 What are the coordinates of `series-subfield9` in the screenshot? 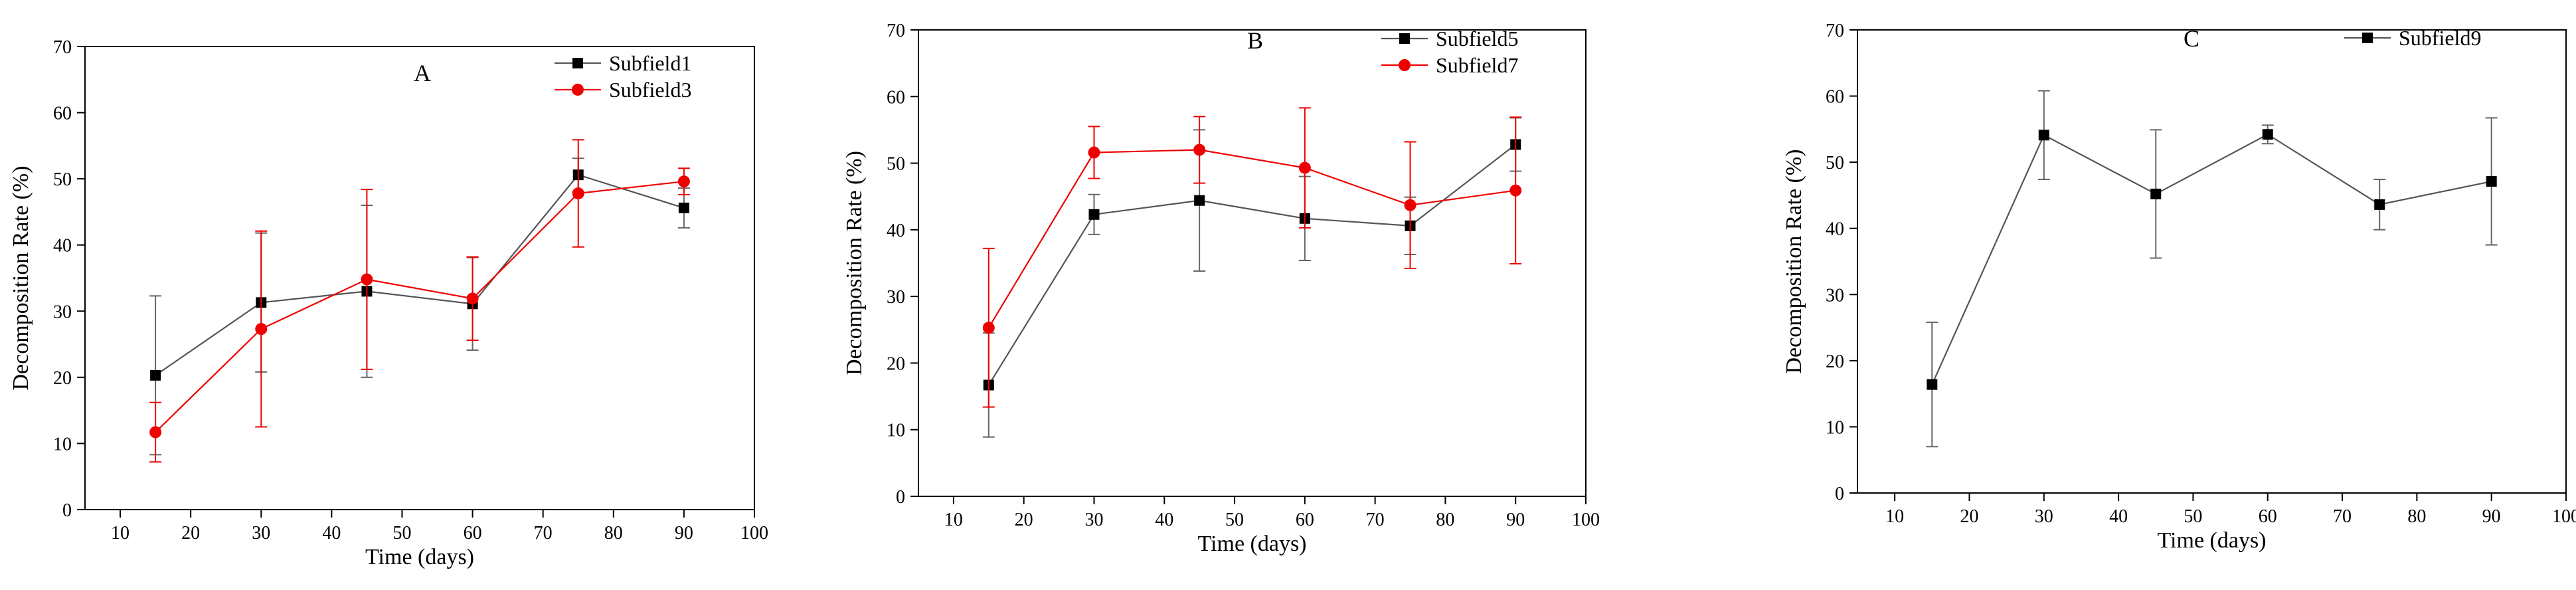 It's located at (2212, 269).